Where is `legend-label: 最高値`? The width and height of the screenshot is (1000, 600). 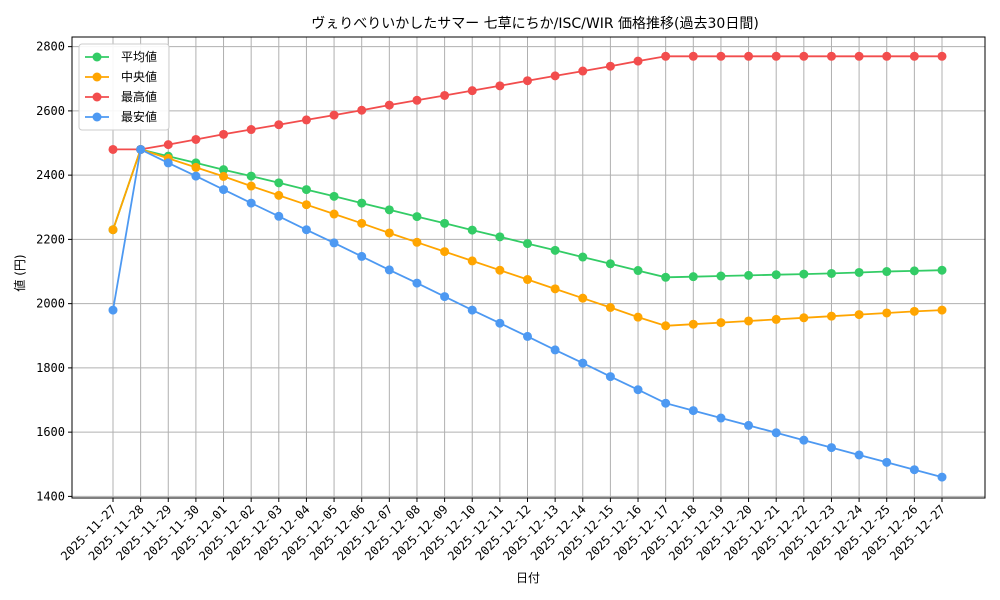 legend-label: 最高値 is located at coordinates (139, 96).